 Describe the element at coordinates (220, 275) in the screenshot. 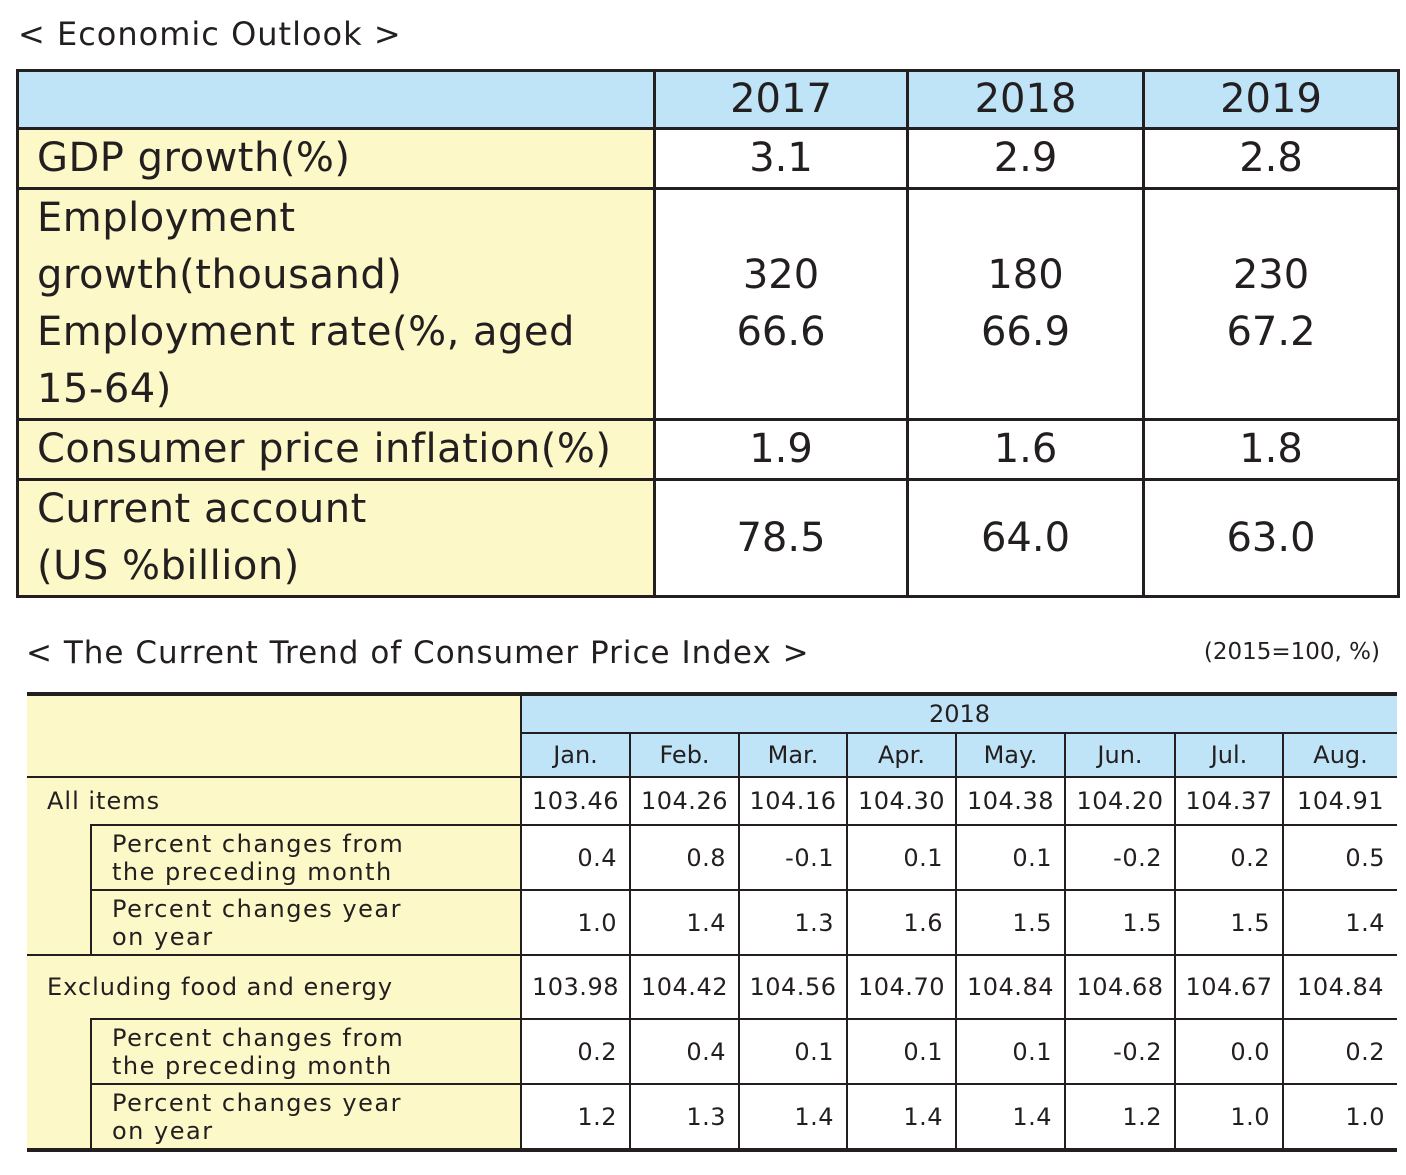

I see `label-line: growth(thousand)` at that location.